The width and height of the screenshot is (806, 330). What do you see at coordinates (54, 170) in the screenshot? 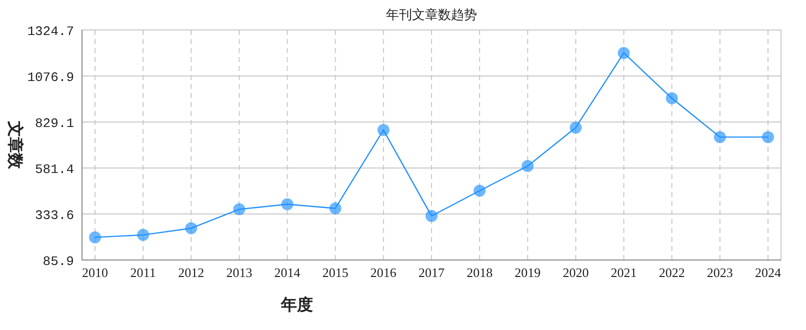
I see `y-tick-label: 581.4` at bounding box center [54, 170].